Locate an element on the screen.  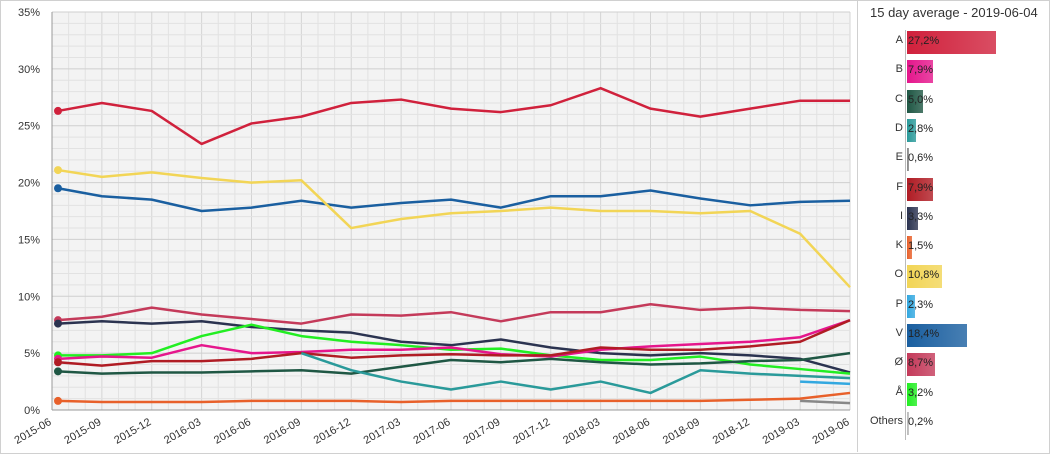
average-value: 2,3% is located at coordinates (921, 304).